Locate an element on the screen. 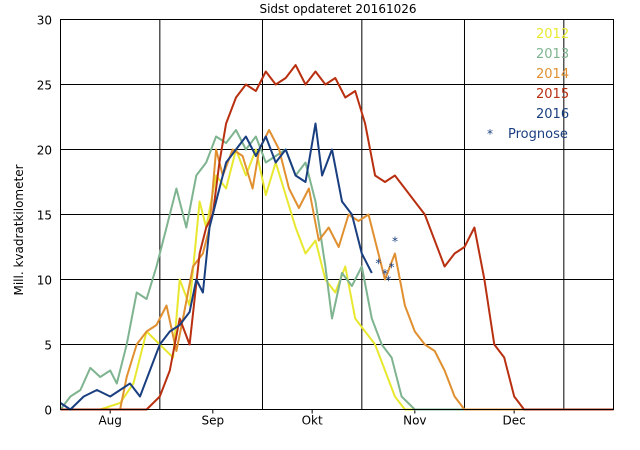  x-tick-label: Dec is located at coordinates (514, 421).